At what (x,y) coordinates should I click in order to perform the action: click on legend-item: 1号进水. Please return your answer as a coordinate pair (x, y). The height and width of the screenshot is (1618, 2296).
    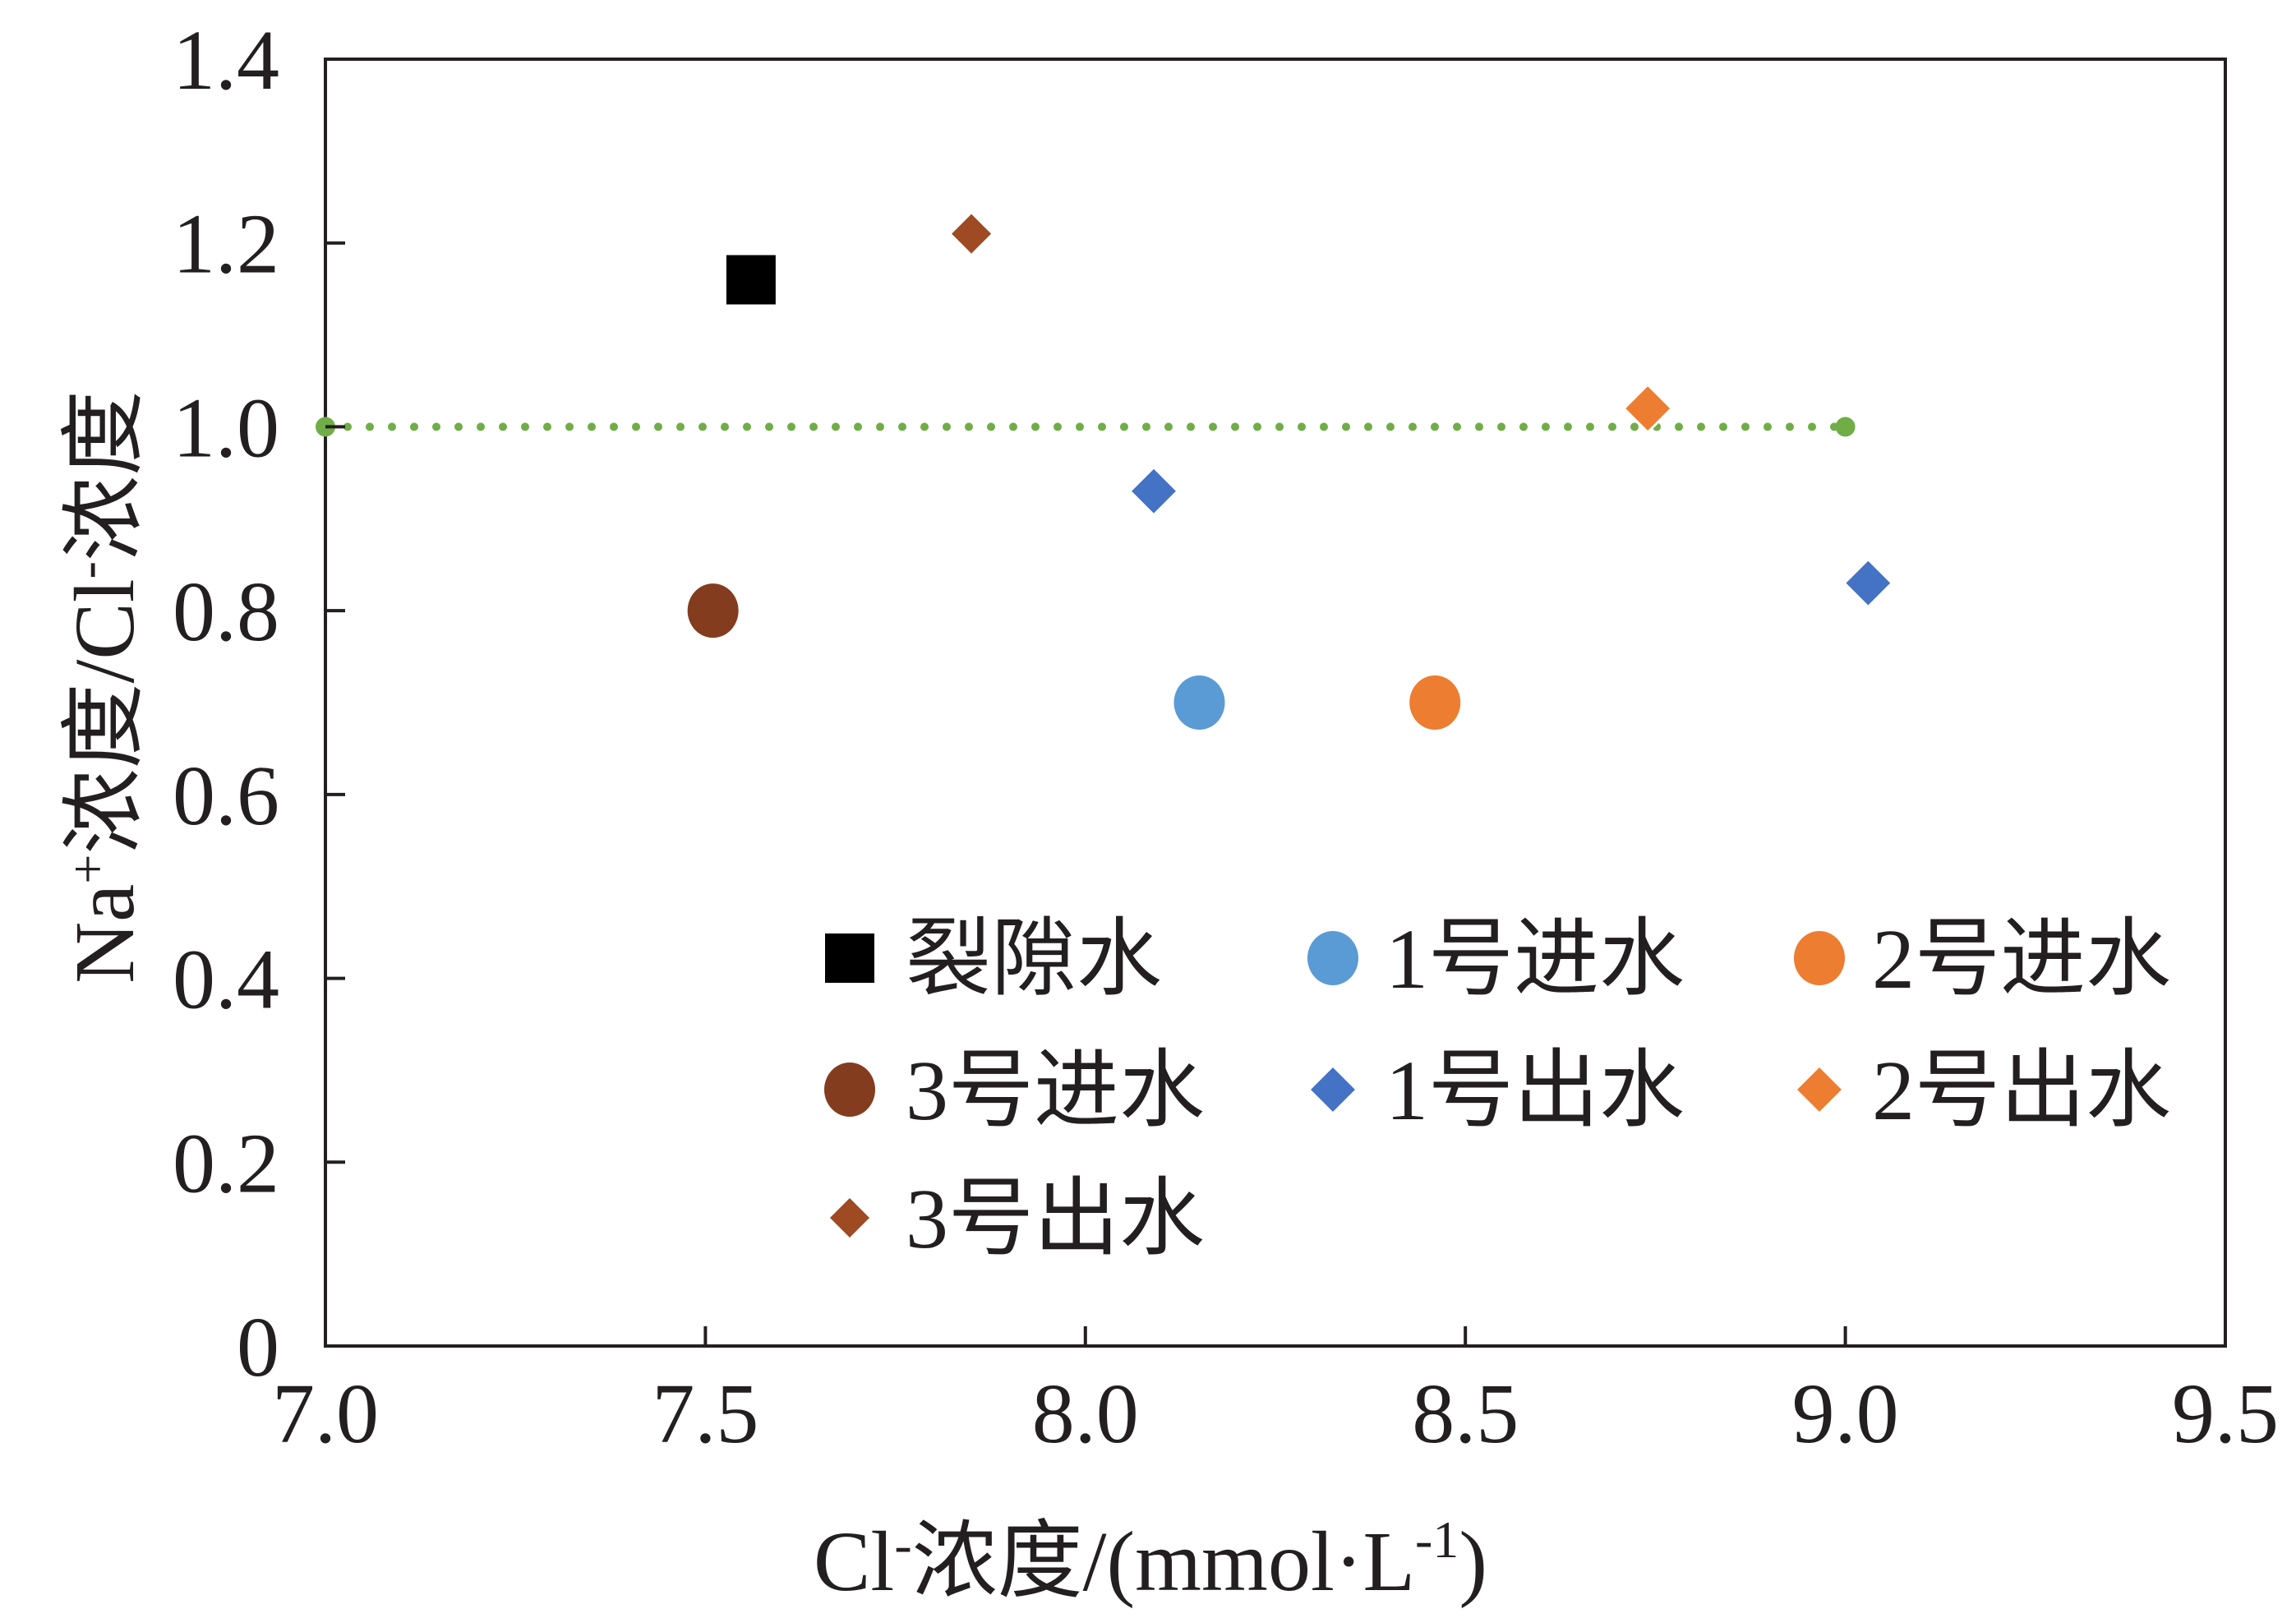
    Looking at the image, I should click on (1496, 960).